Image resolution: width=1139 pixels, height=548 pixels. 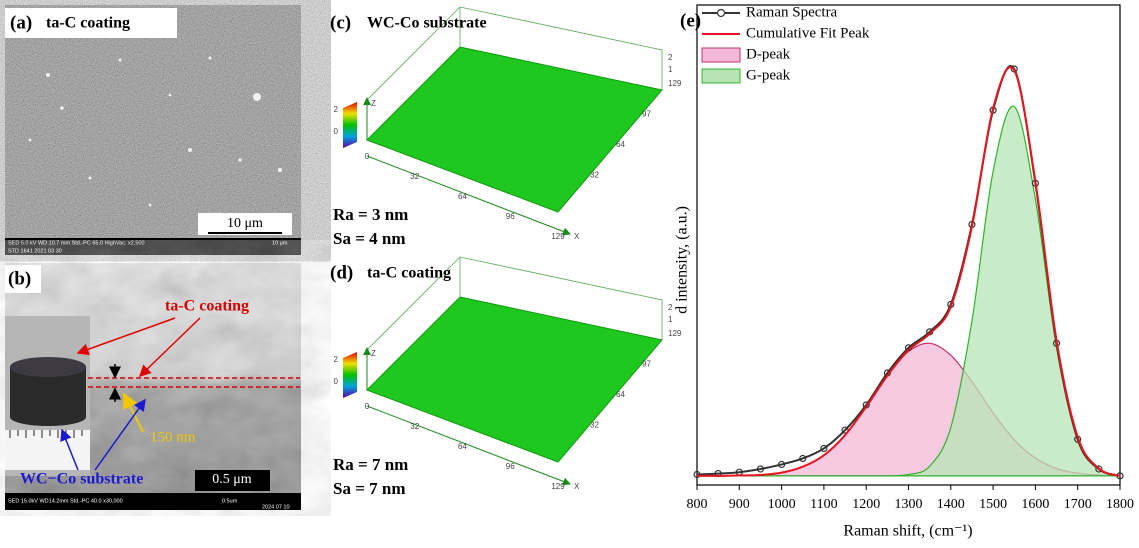 What do you see at coordinates (207, 306) in the screenshot?
I see `coating-label: ta-C coating` at bounding box center [207, 306].